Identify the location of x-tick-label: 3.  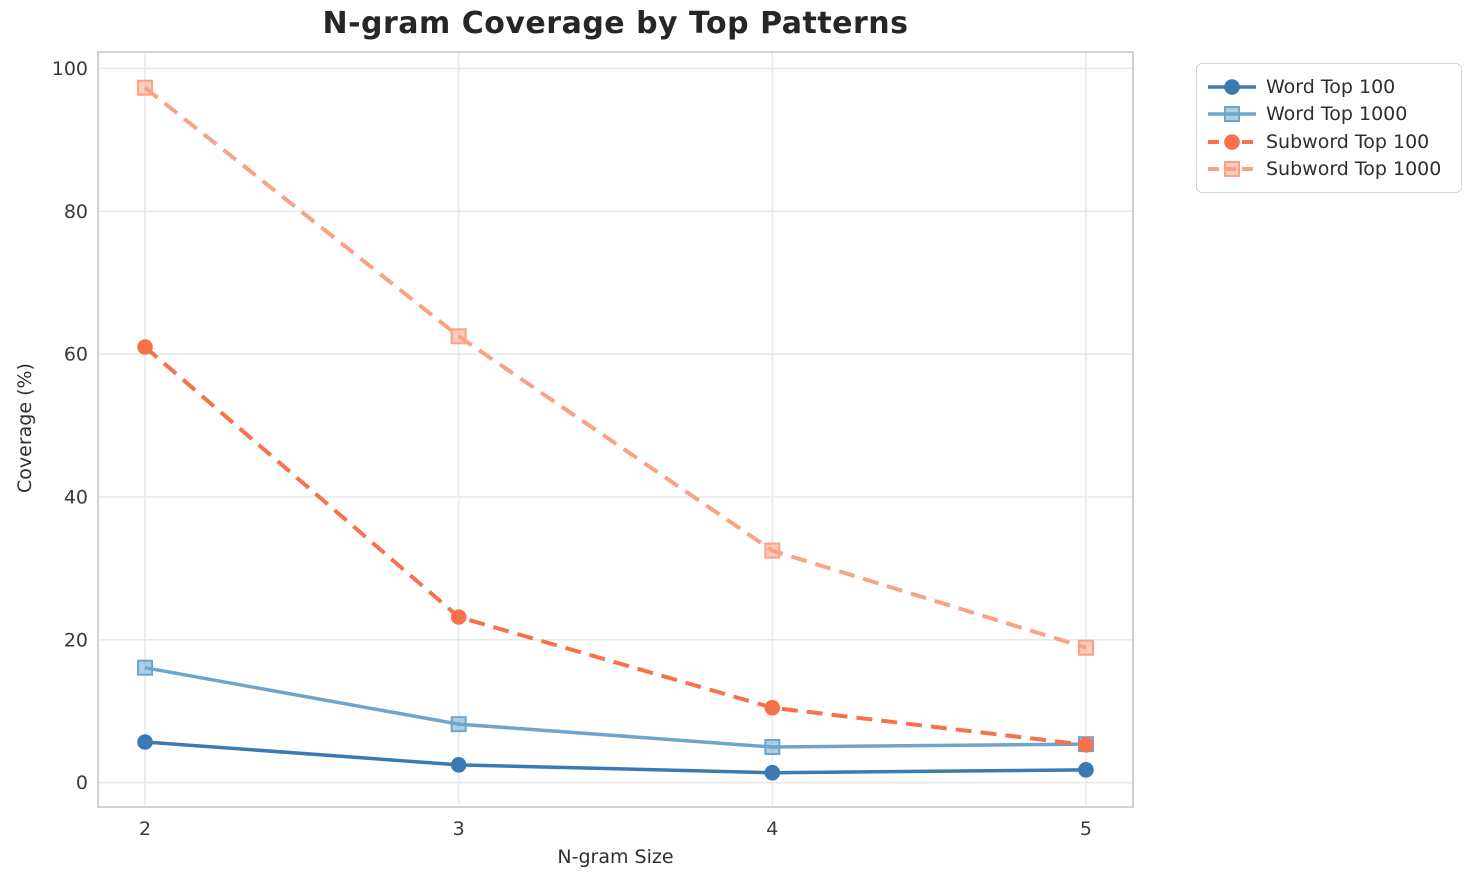
(459, 829).